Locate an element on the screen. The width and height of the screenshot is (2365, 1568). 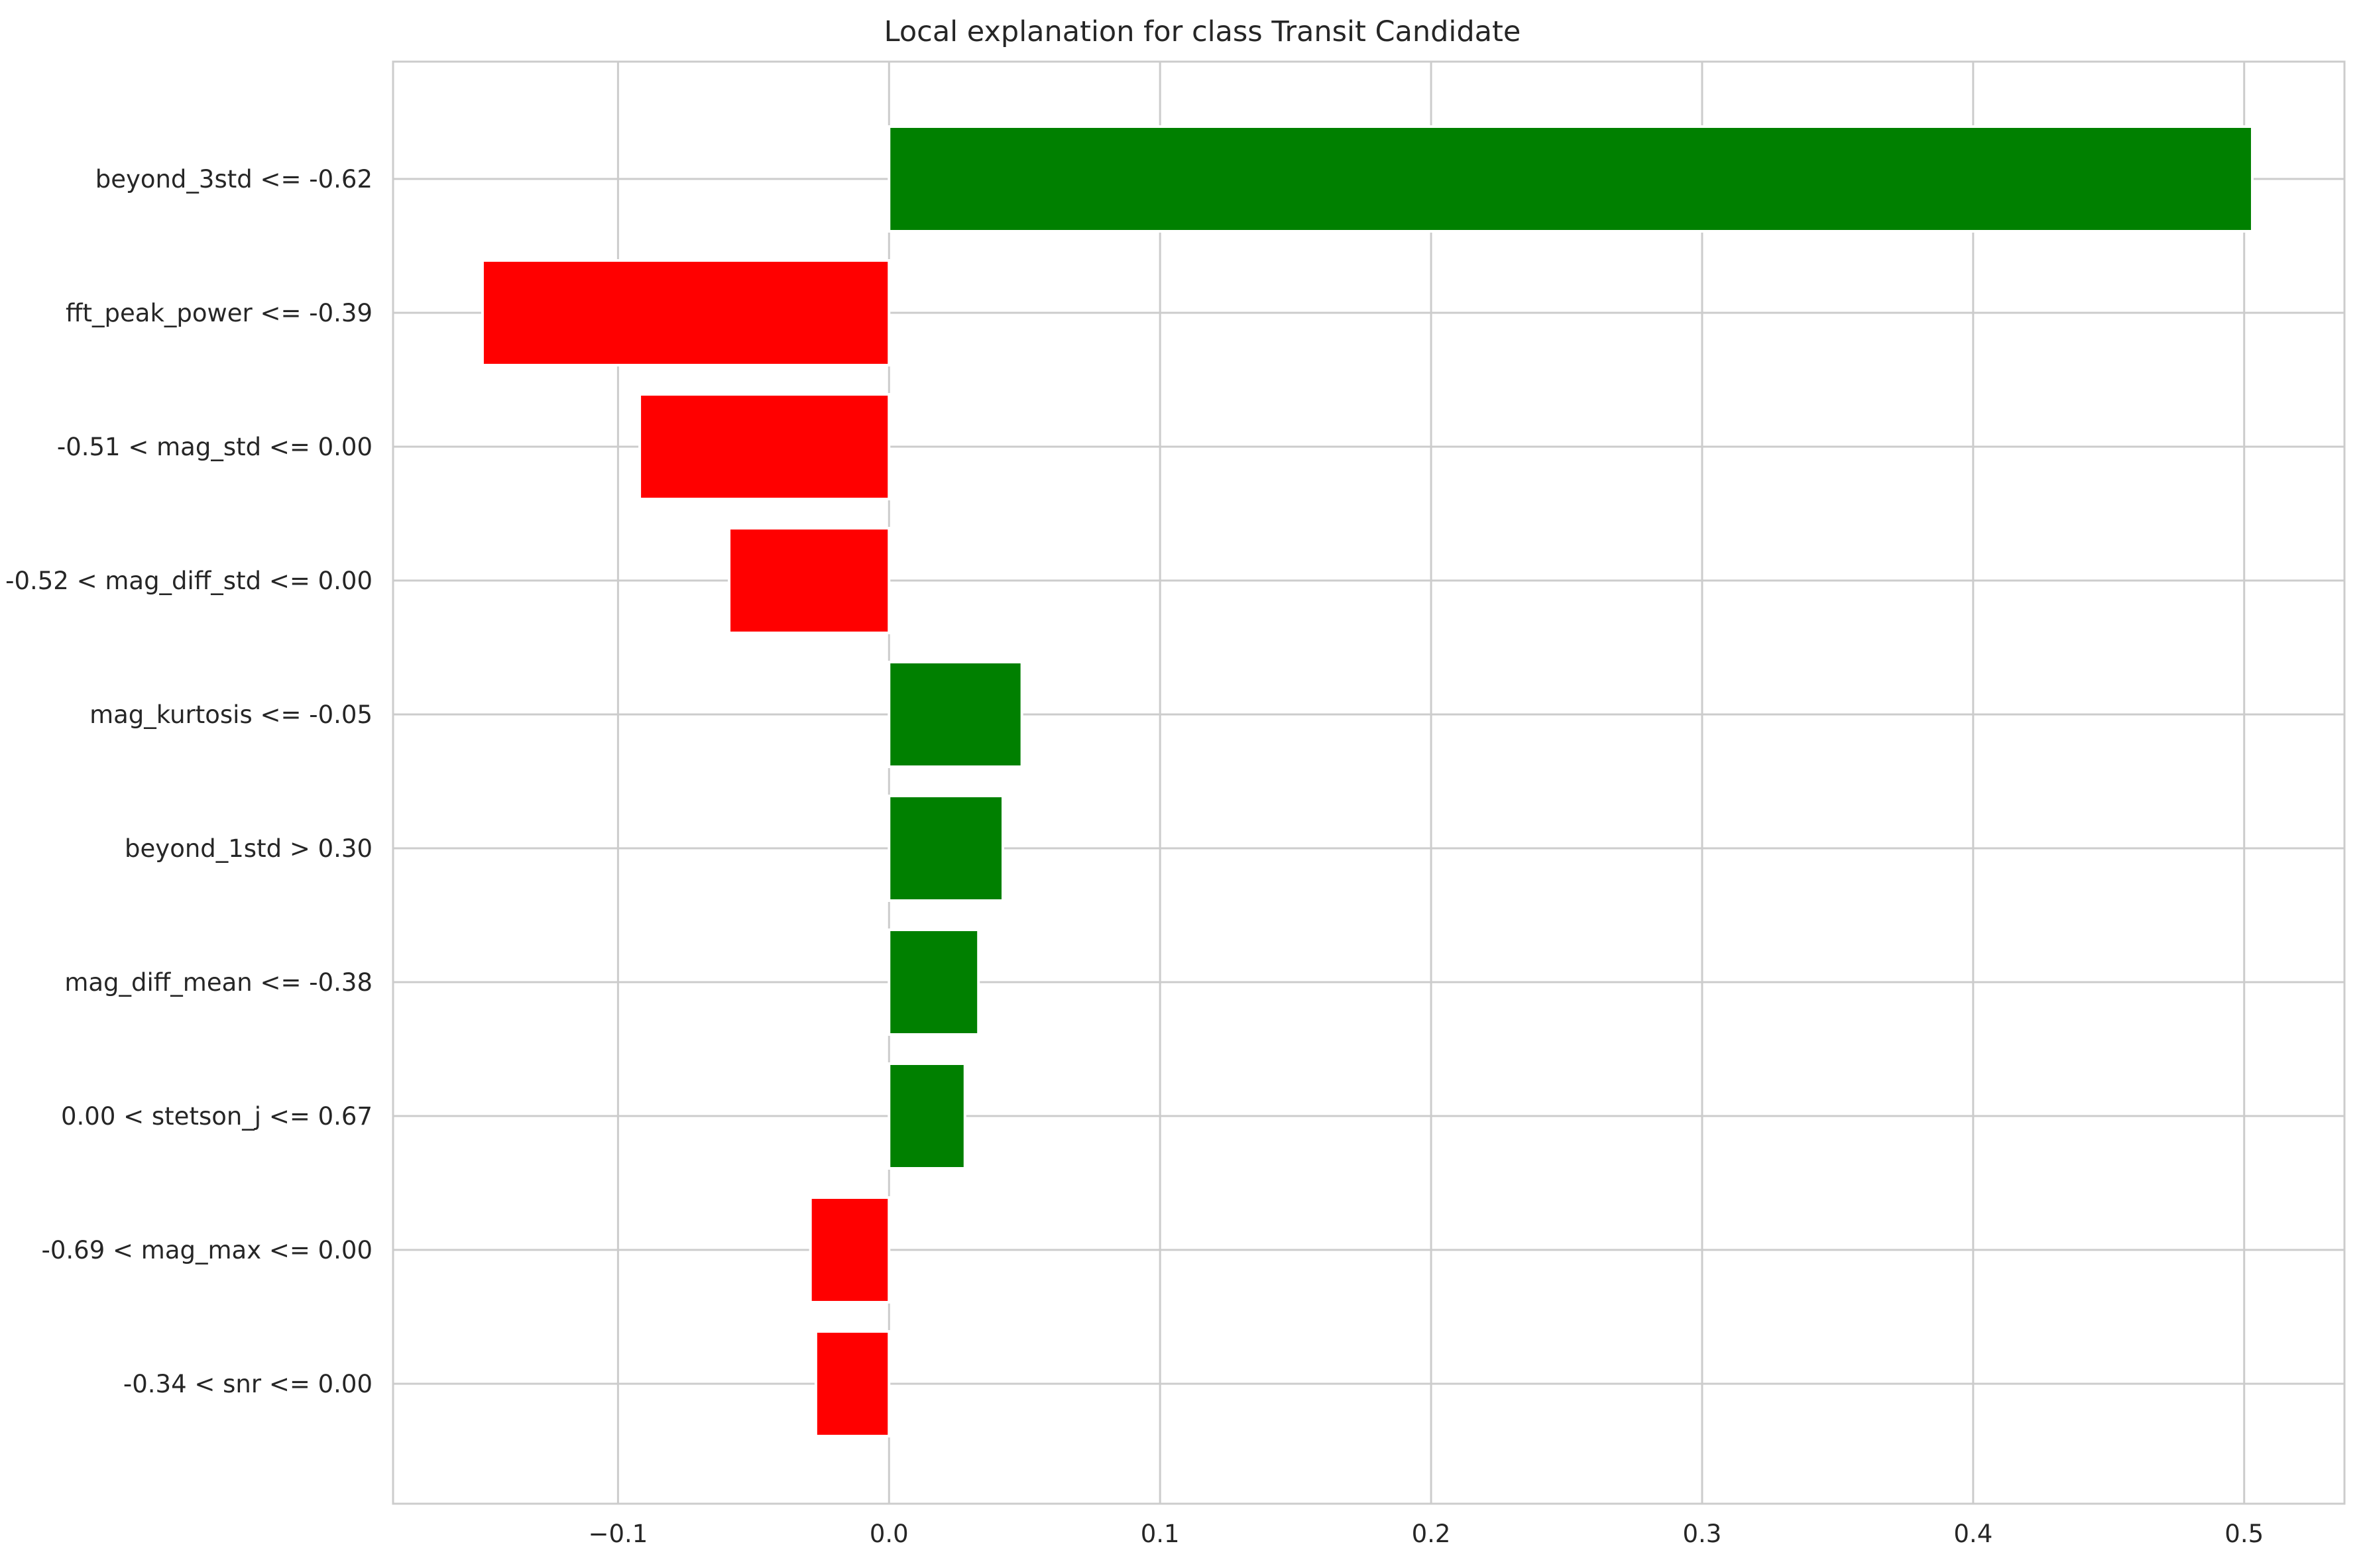
y-tick-label: beyond_3std <= -0.62 is located at coordinates (234, 179).